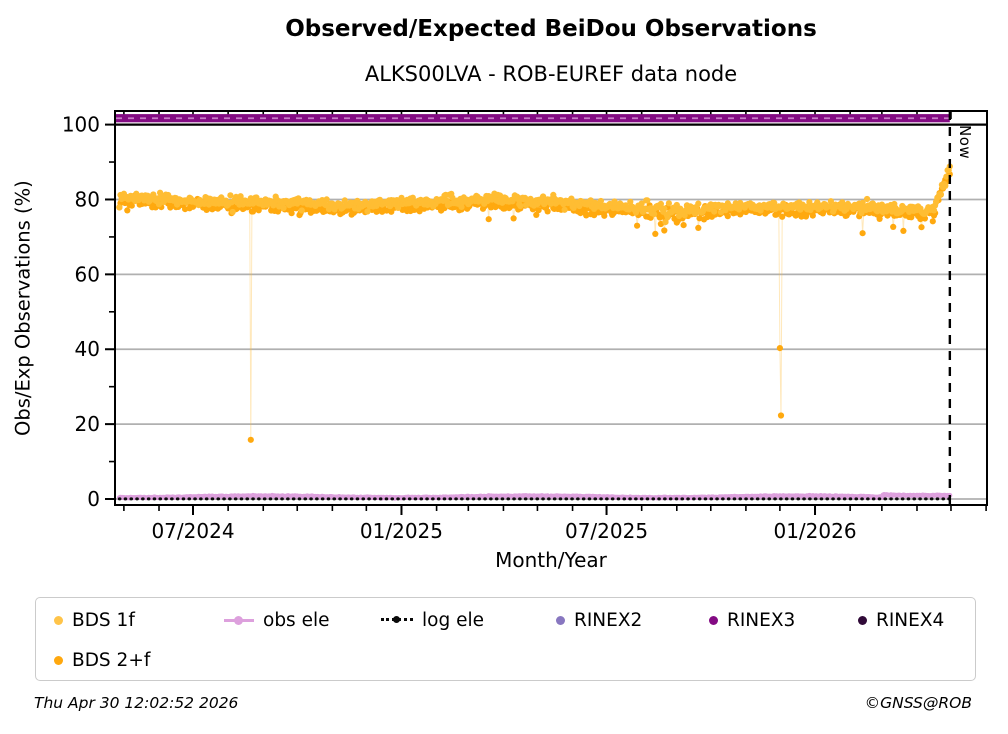 The height and width of the screenshot is (734, 1008). Describe the element at coordinates (534, 194) in the screenshot. I see `bds-1f-points` at that location.